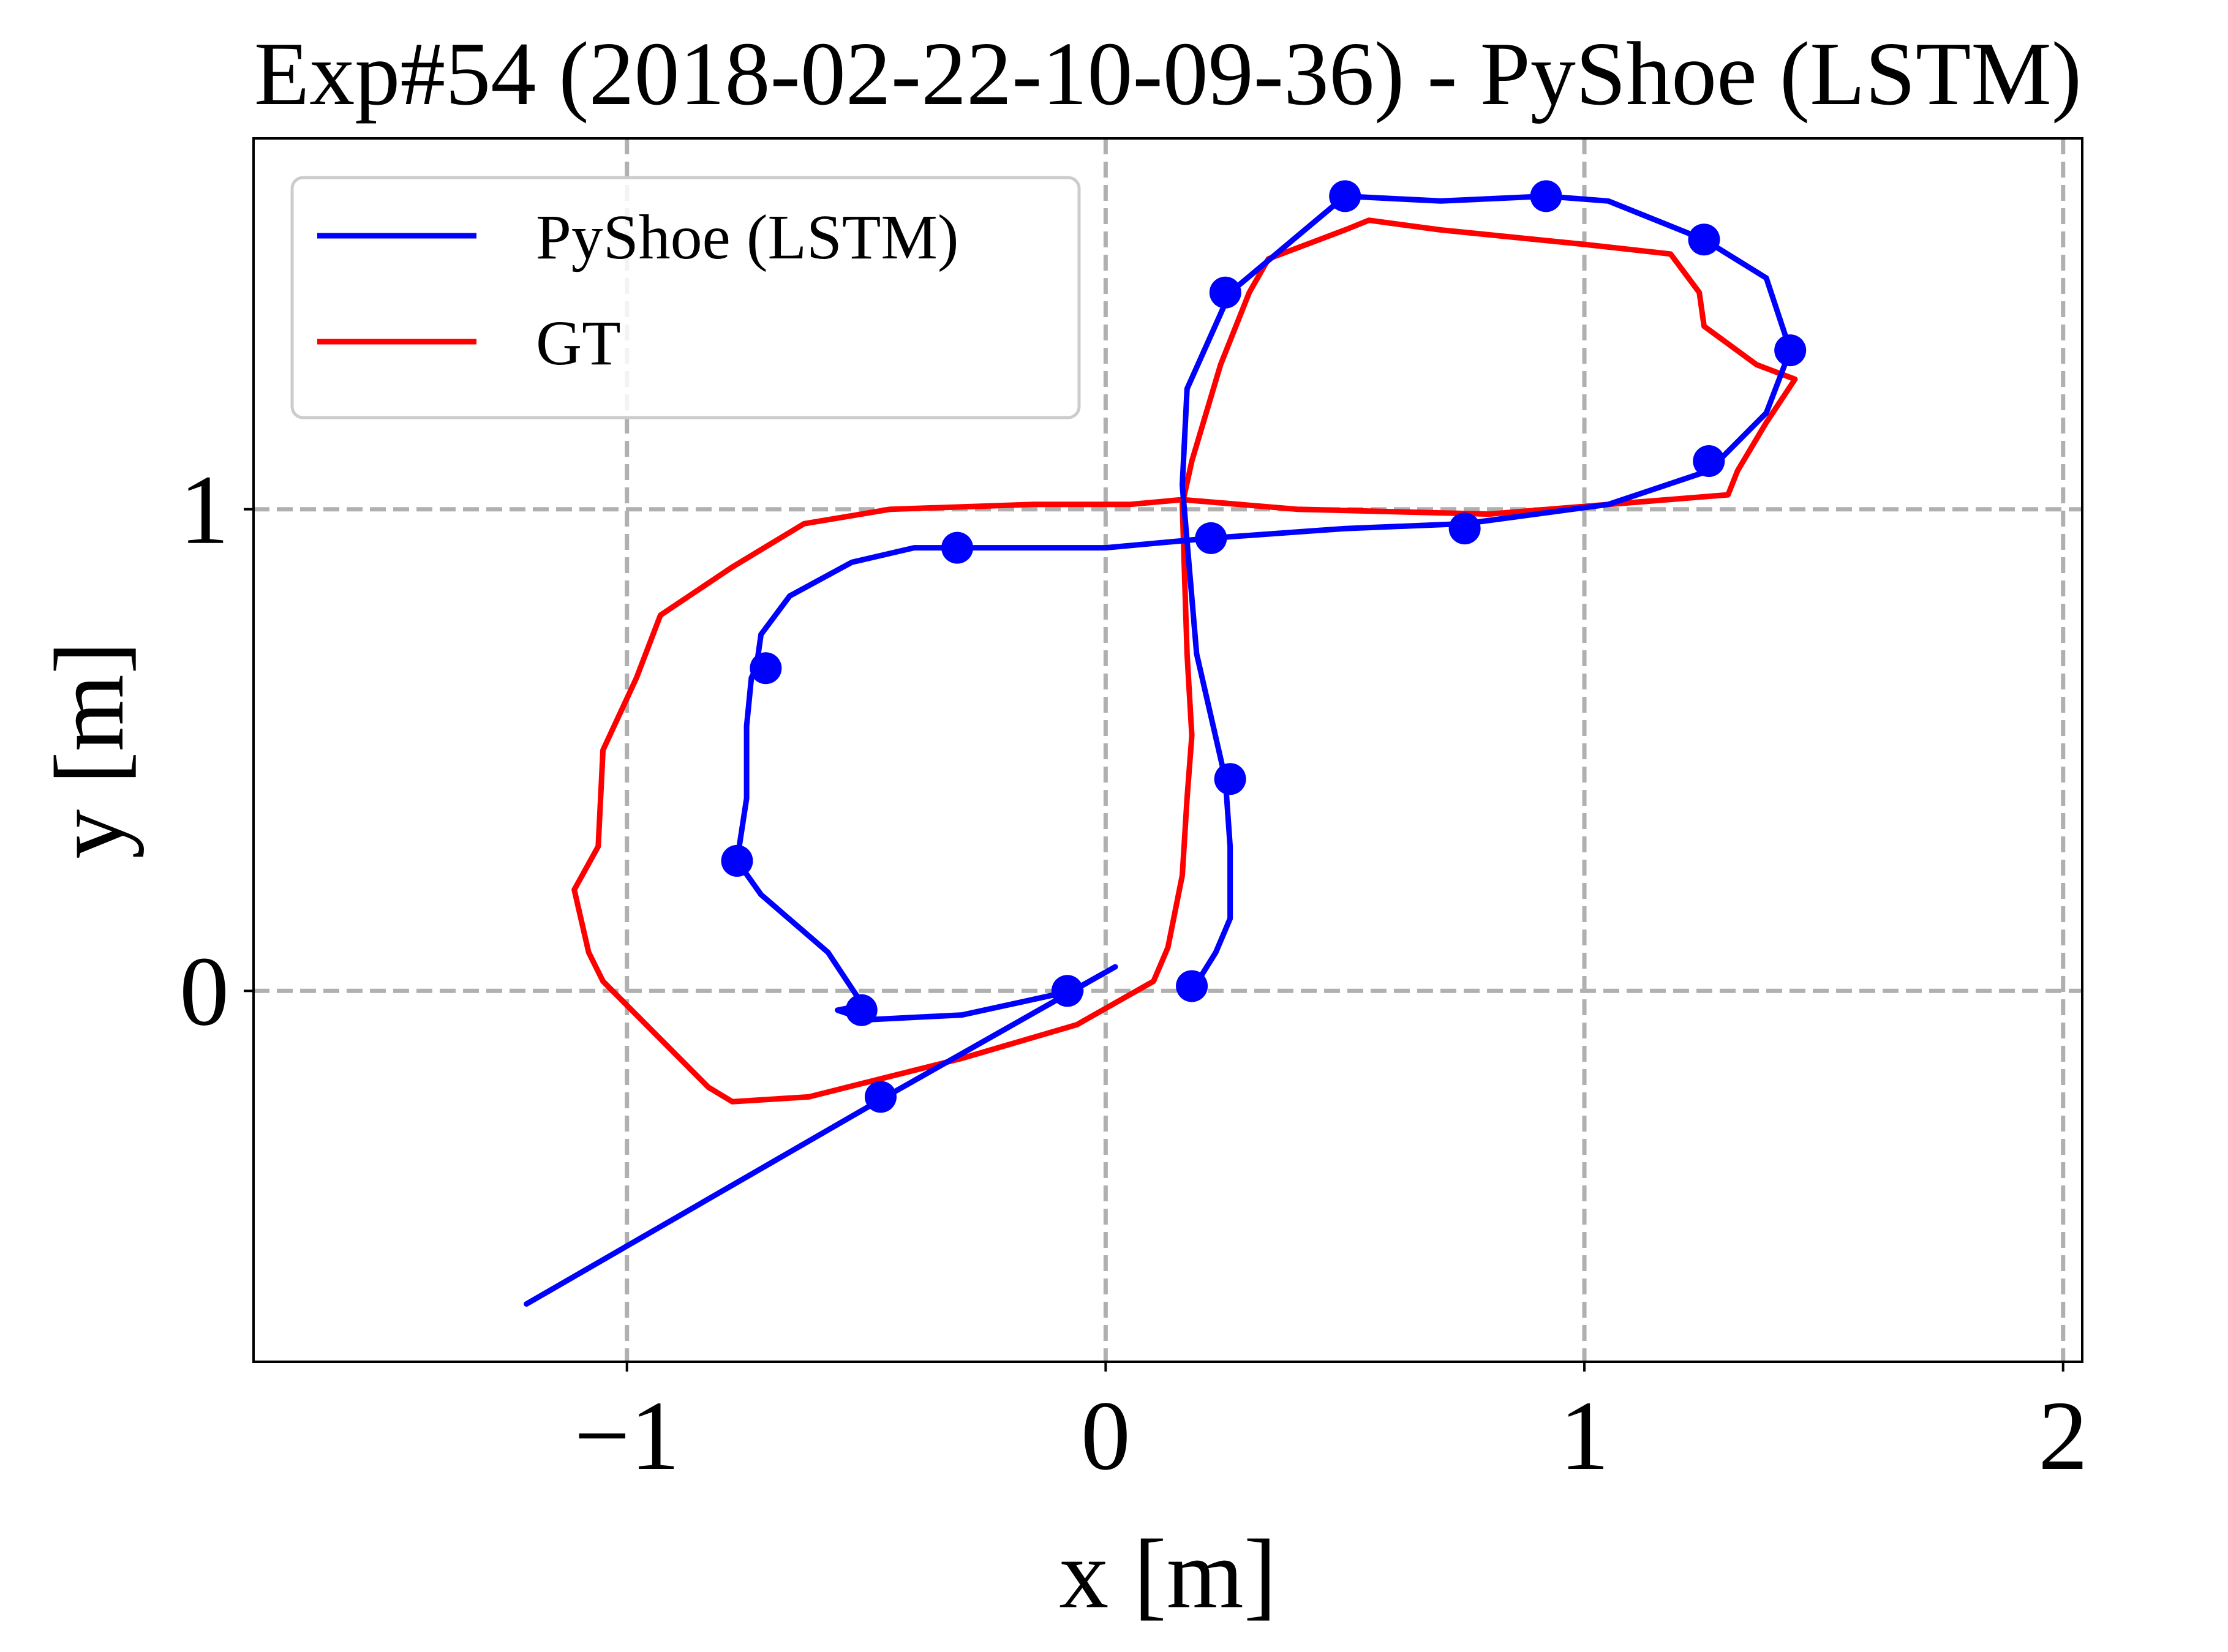 This screenshot has width=2228, height=1652. Describe the element at coordinates (747, 237) in the screenshot. I see `legend-label-pyshoe: PyShoe (LSTM)` at that location.